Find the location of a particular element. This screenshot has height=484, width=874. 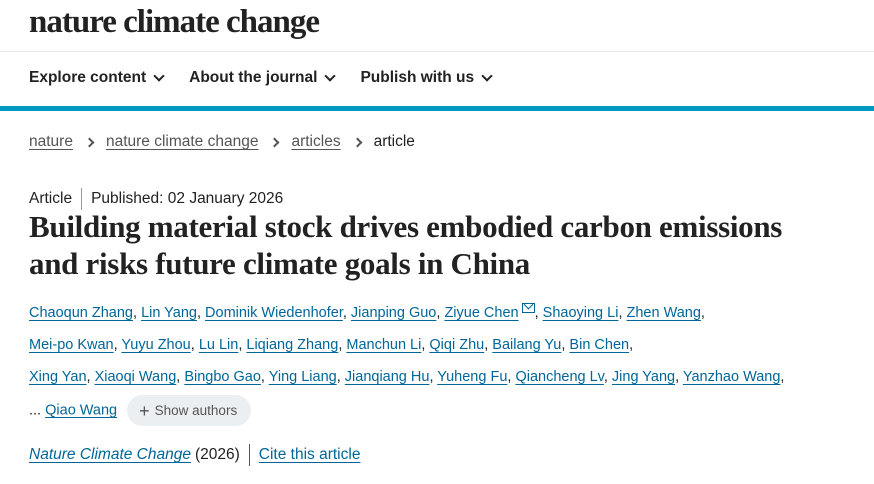

breadcrumb-articles: articles is located at coordinates (316, 141).